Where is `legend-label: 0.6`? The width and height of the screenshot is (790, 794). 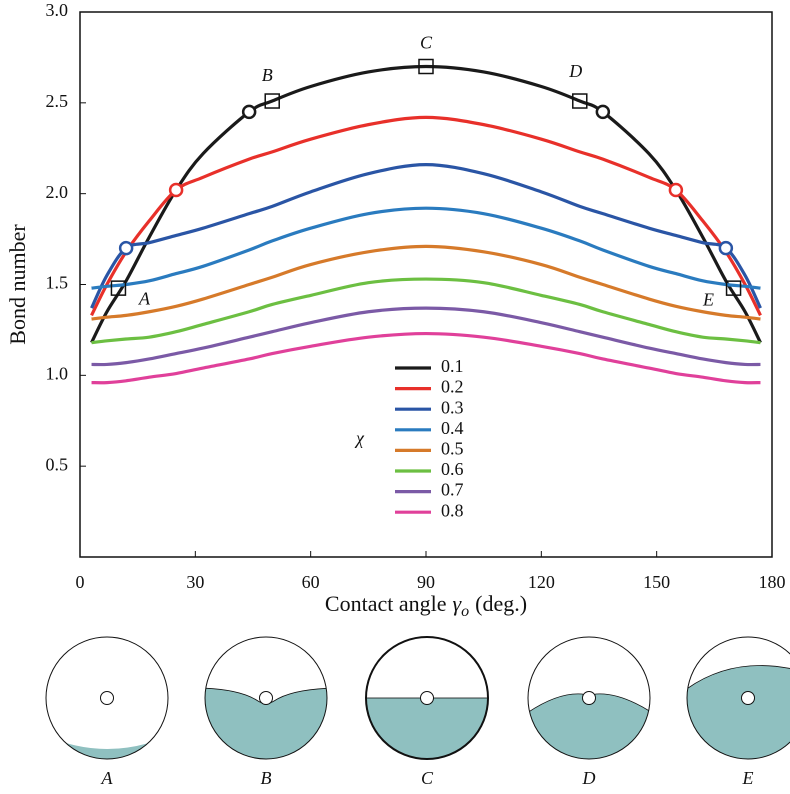
legend-label: 0.6 is located at coordinates (452, 469).